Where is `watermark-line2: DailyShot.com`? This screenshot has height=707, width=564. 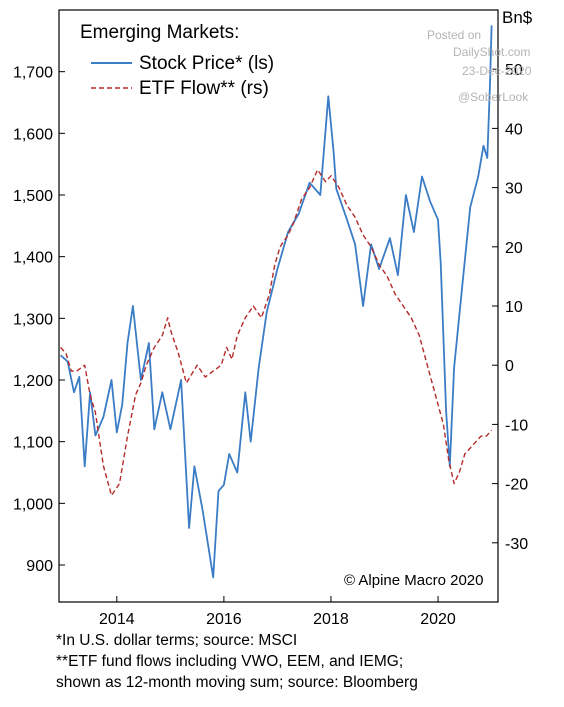 watermark-line2: DailyShot.com is located at coordinates (491, 52).